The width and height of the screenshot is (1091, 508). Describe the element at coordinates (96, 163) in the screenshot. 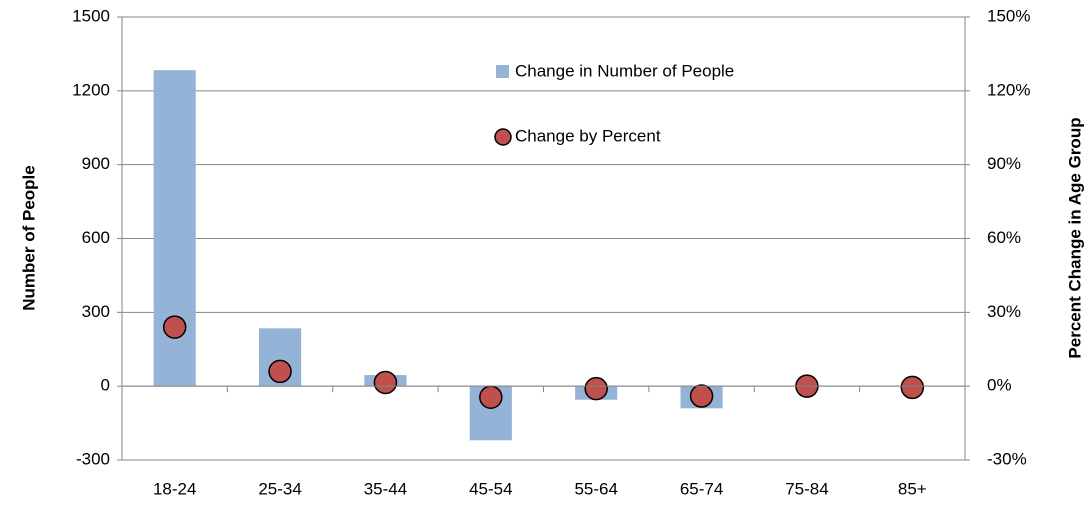

I see `y-tick-label: 900` at that location.